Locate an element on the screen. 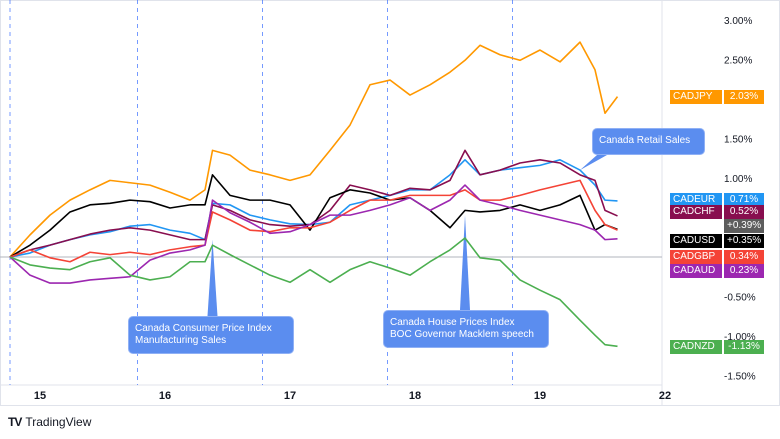 This screenshot has width=780, height=439. price-badge-cadeur: CADEUR 0.71% is located at coordinates (717, 200).